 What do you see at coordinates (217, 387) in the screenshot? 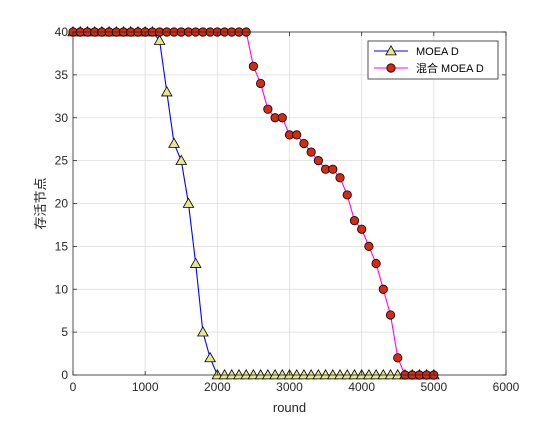
I see `x-tick-label: 2000` at bounding box center [217, 387].